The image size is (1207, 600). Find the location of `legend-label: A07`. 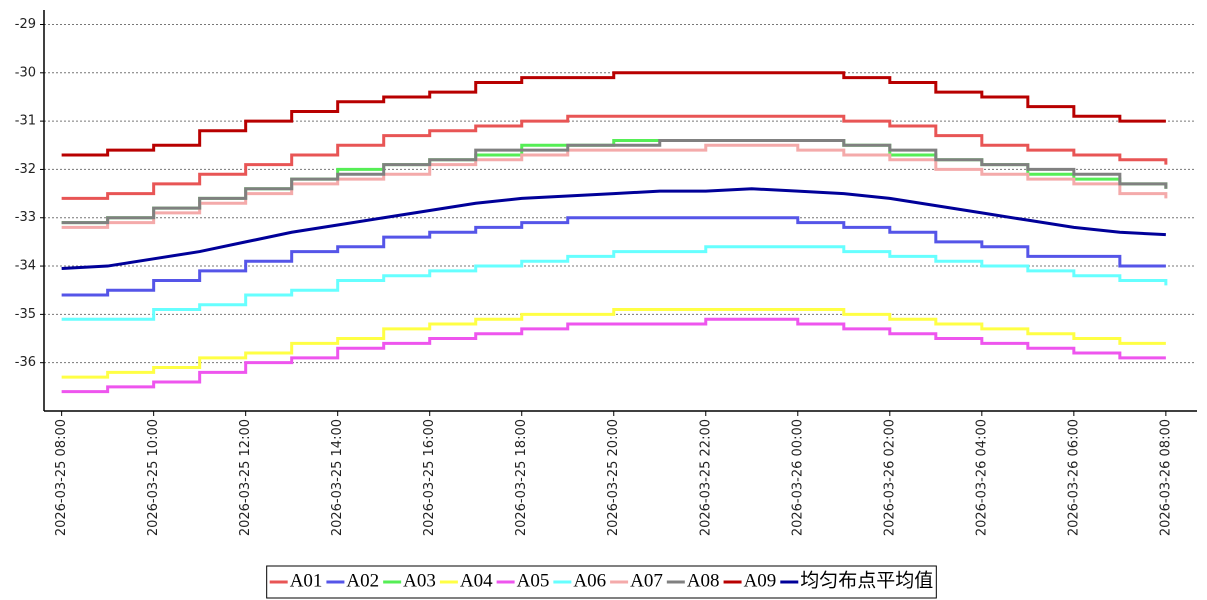

legend-label: A07 is located at coordinates (646, 580).